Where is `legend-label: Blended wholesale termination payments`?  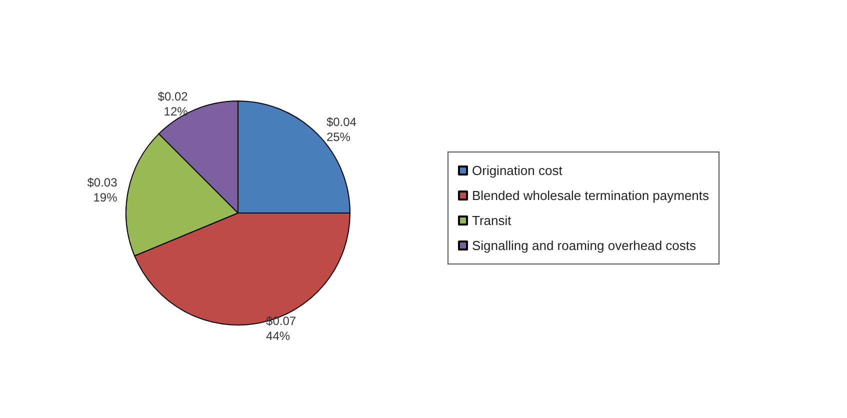 legend-label: Blended wholesale termination payments is located at coordinates (591, 195).